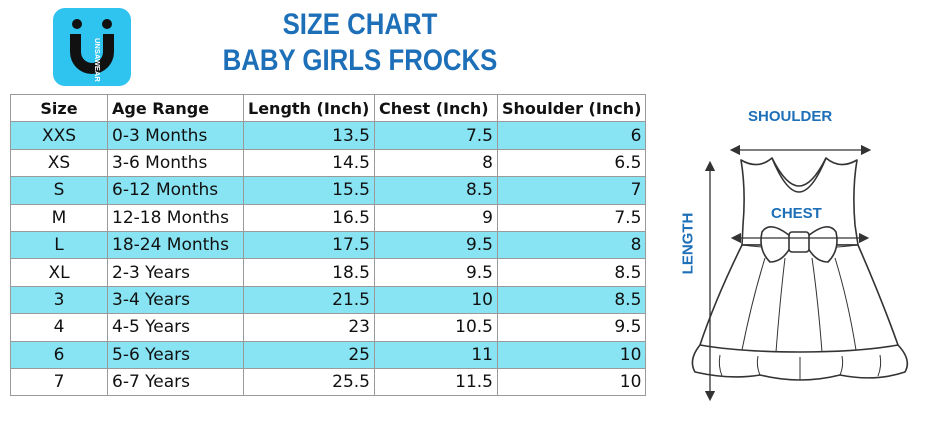  Describe the element at coordinates (175, 382) in the screenshot. I see `table-cell: 6-7 Years` at that location.